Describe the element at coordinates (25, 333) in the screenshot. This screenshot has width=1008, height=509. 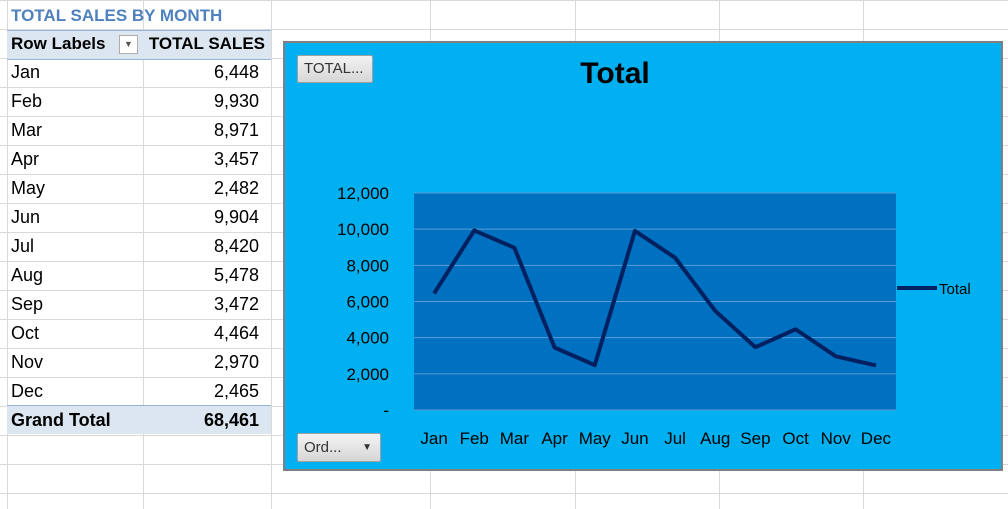
I see `pivot-row-label: Oct` at that location.